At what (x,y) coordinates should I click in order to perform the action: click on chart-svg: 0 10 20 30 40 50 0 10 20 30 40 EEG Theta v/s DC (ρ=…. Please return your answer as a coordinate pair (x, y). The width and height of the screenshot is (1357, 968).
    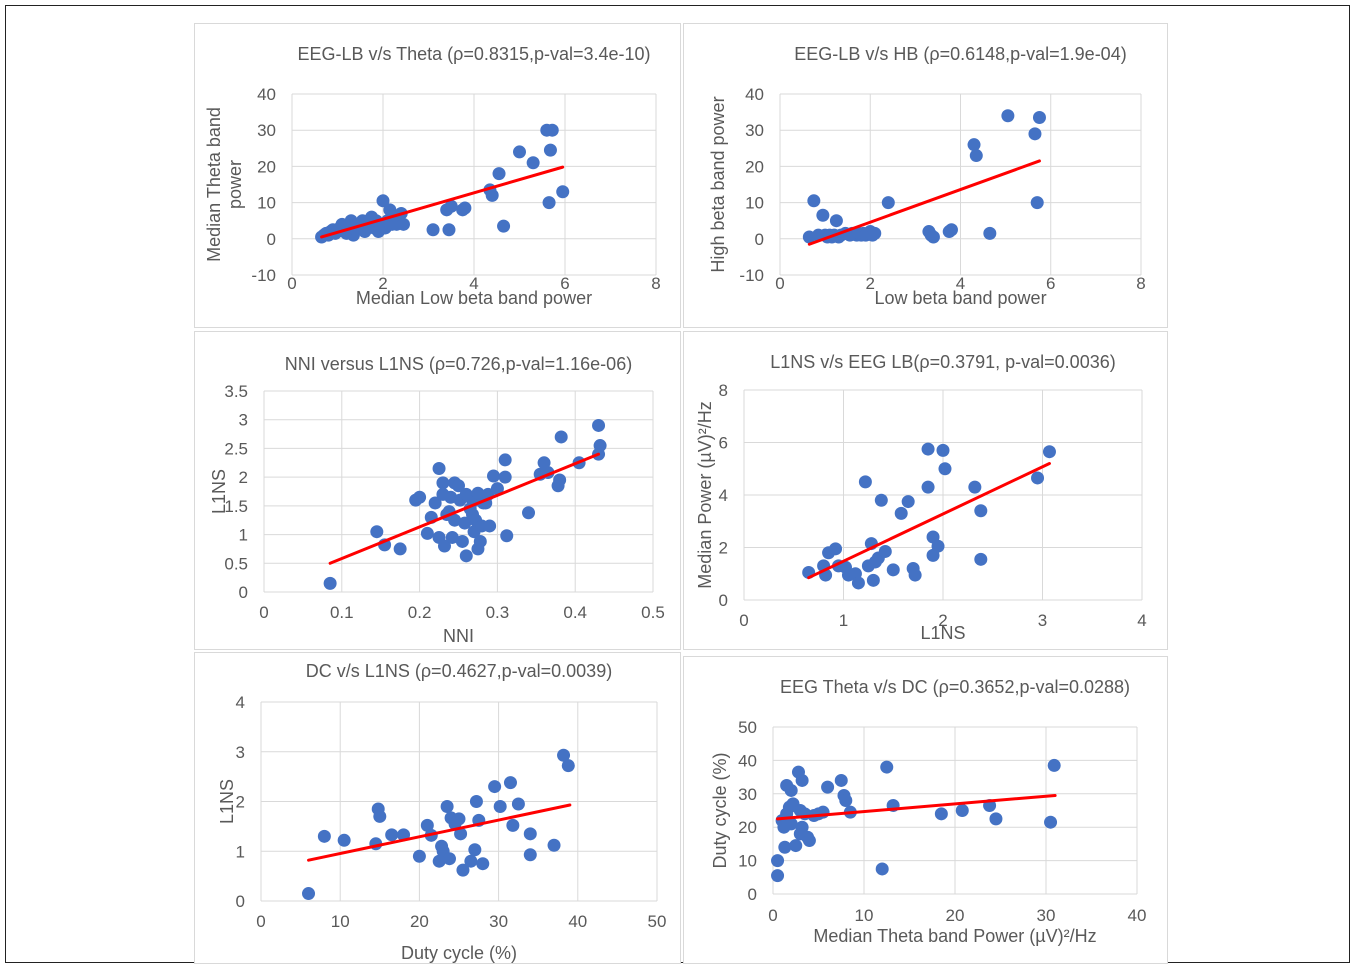
    Looking at the image, I should click on (928, 811).